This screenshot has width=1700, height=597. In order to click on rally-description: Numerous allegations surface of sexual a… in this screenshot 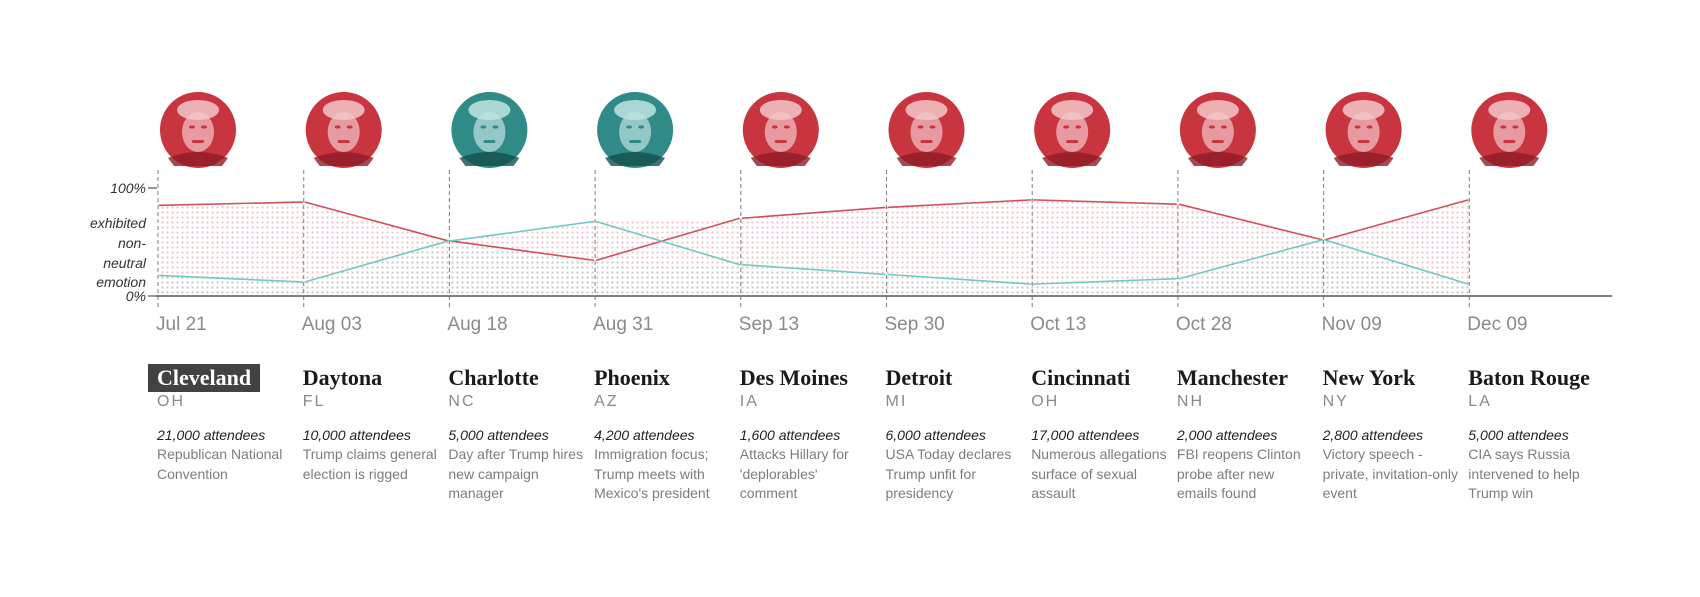, I will do `click(1099, 473)`.